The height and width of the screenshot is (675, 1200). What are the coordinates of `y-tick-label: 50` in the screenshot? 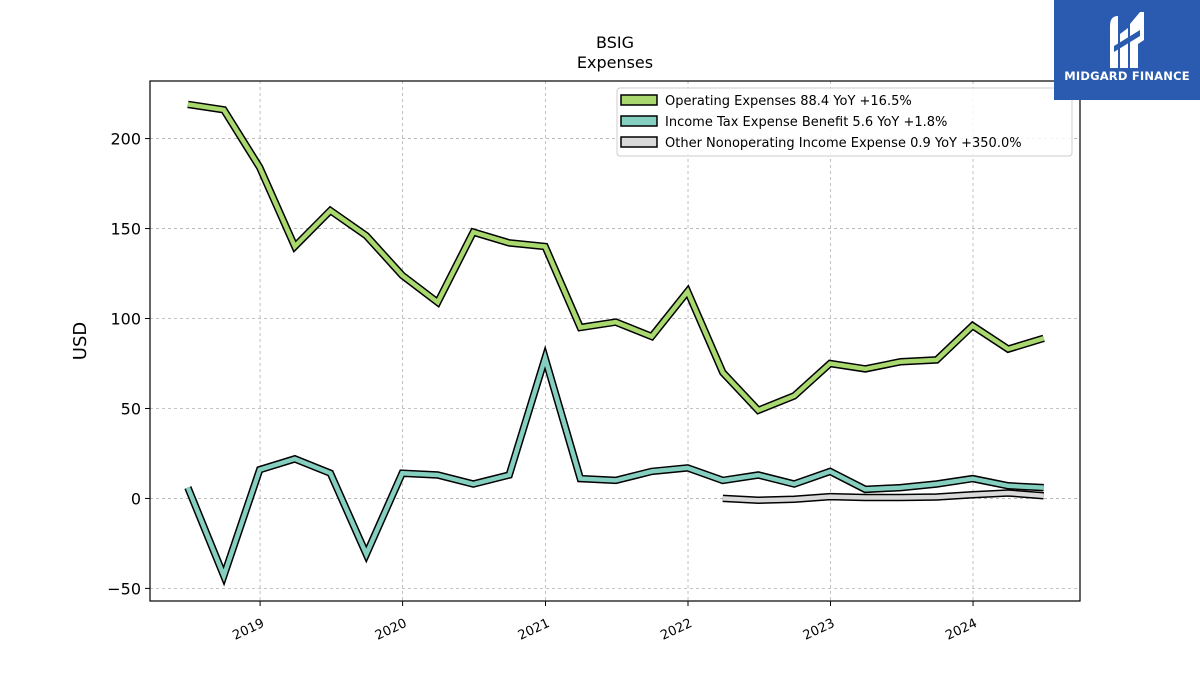 It's located at (131, 408).